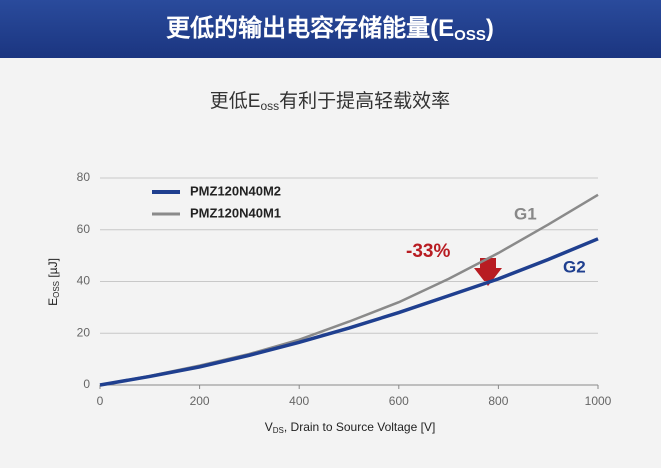 This screenshot has height=468, width=661. I want to click on label-text: , Drain to Source Voltage [V], so click(359, 427).